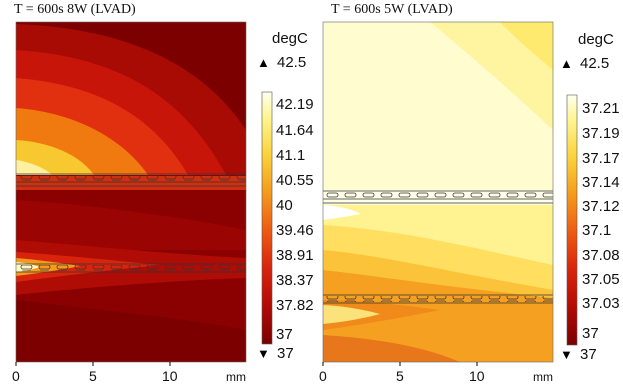 This screenshot has width=623, height=385. I want to click on right-colorbar, so click(572, 220).